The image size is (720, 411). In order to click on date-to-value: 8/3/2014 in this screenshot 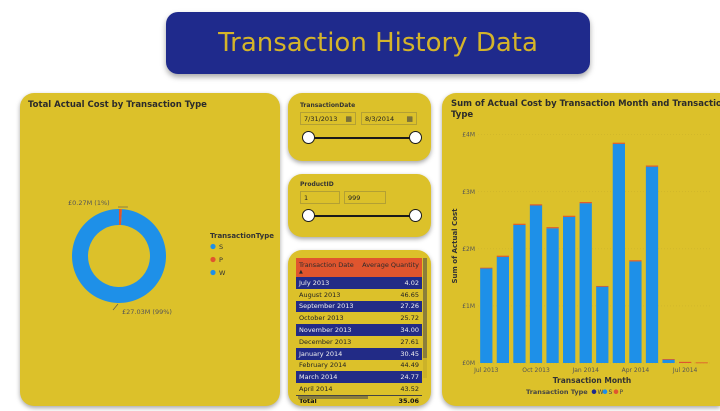, I will do `click(380, 118)`.